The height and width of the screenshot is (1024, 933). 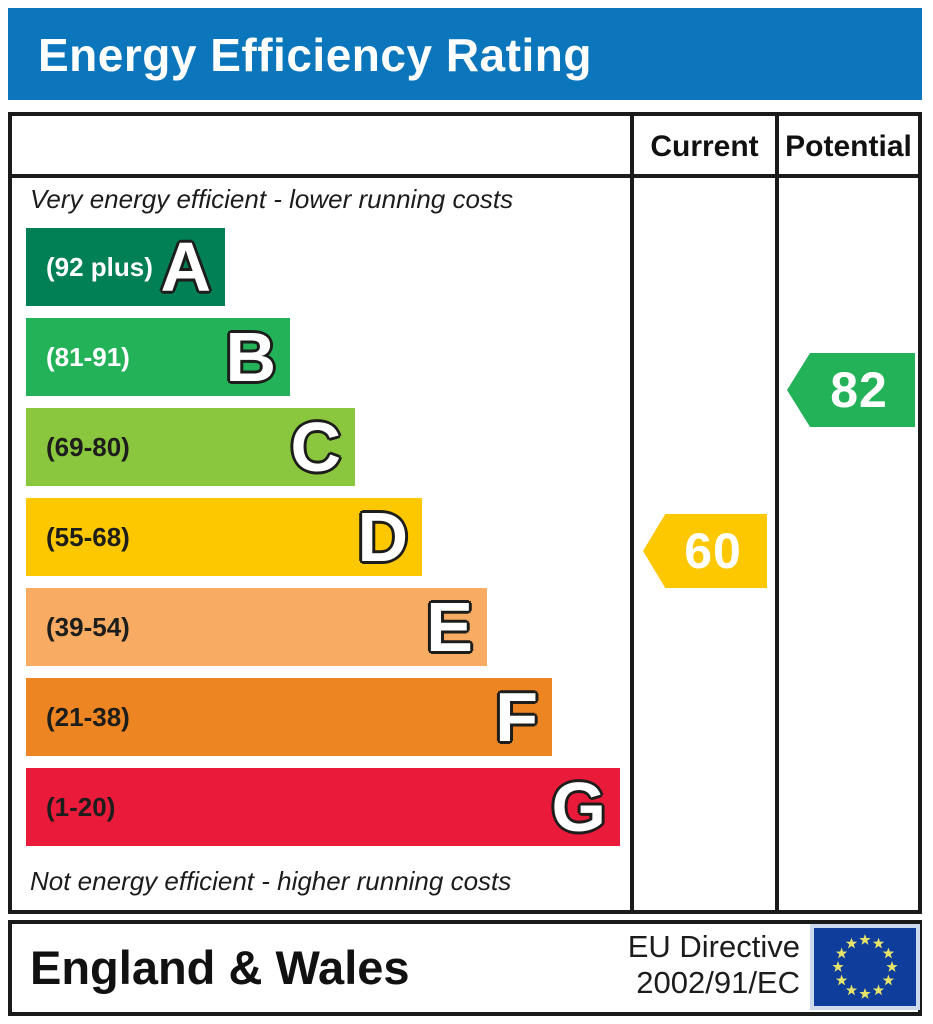 What do you see at coordinates (777, 513) in the screenshot?
I see `potential-column-divider` at bounding box center [777, 513].